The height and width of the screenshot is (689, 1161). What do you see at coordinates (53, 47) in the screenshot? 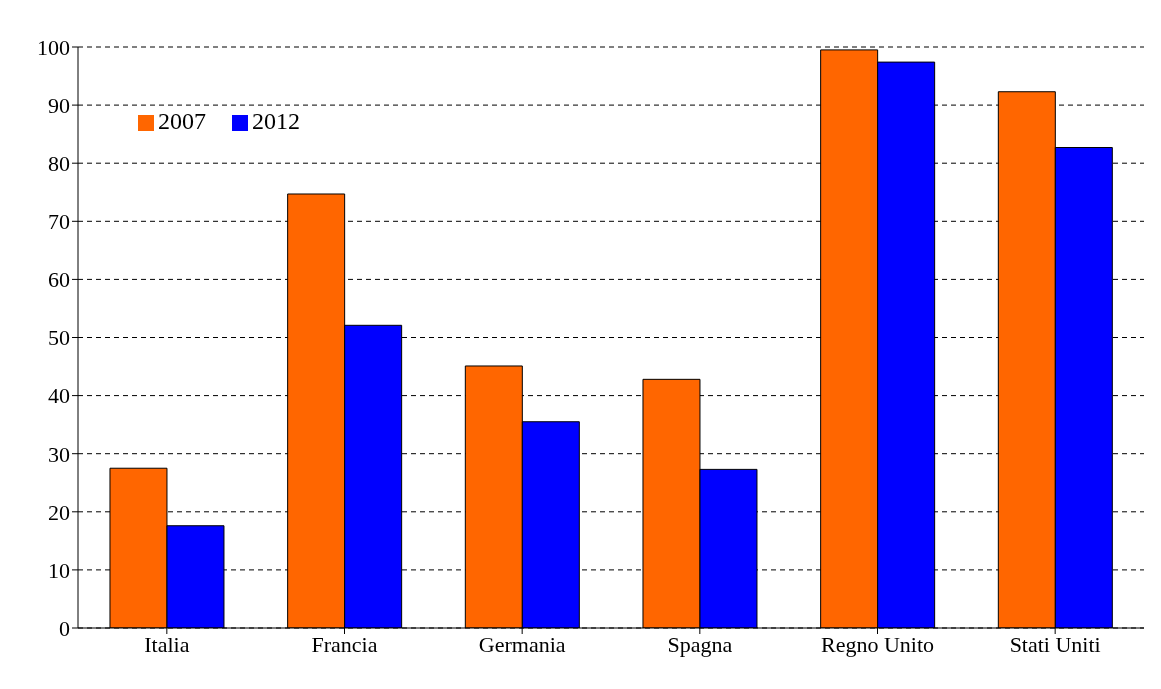
I see `y-tick-label: 100` at bounding box center [53, 47].